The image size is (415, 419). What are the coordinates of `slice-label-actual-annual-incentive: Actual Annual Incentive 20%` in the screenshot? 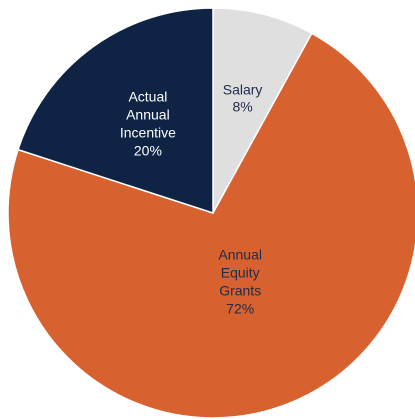 It's located at (148, 123).